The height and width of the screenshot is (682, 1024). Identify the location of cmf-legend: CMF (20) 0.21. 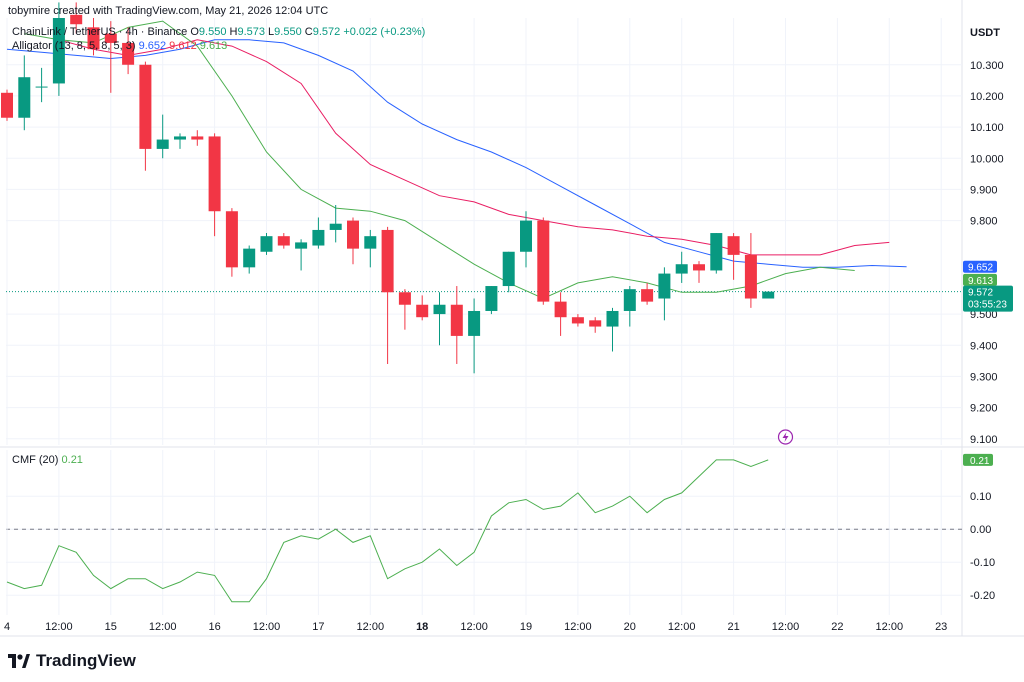
(47, 460).